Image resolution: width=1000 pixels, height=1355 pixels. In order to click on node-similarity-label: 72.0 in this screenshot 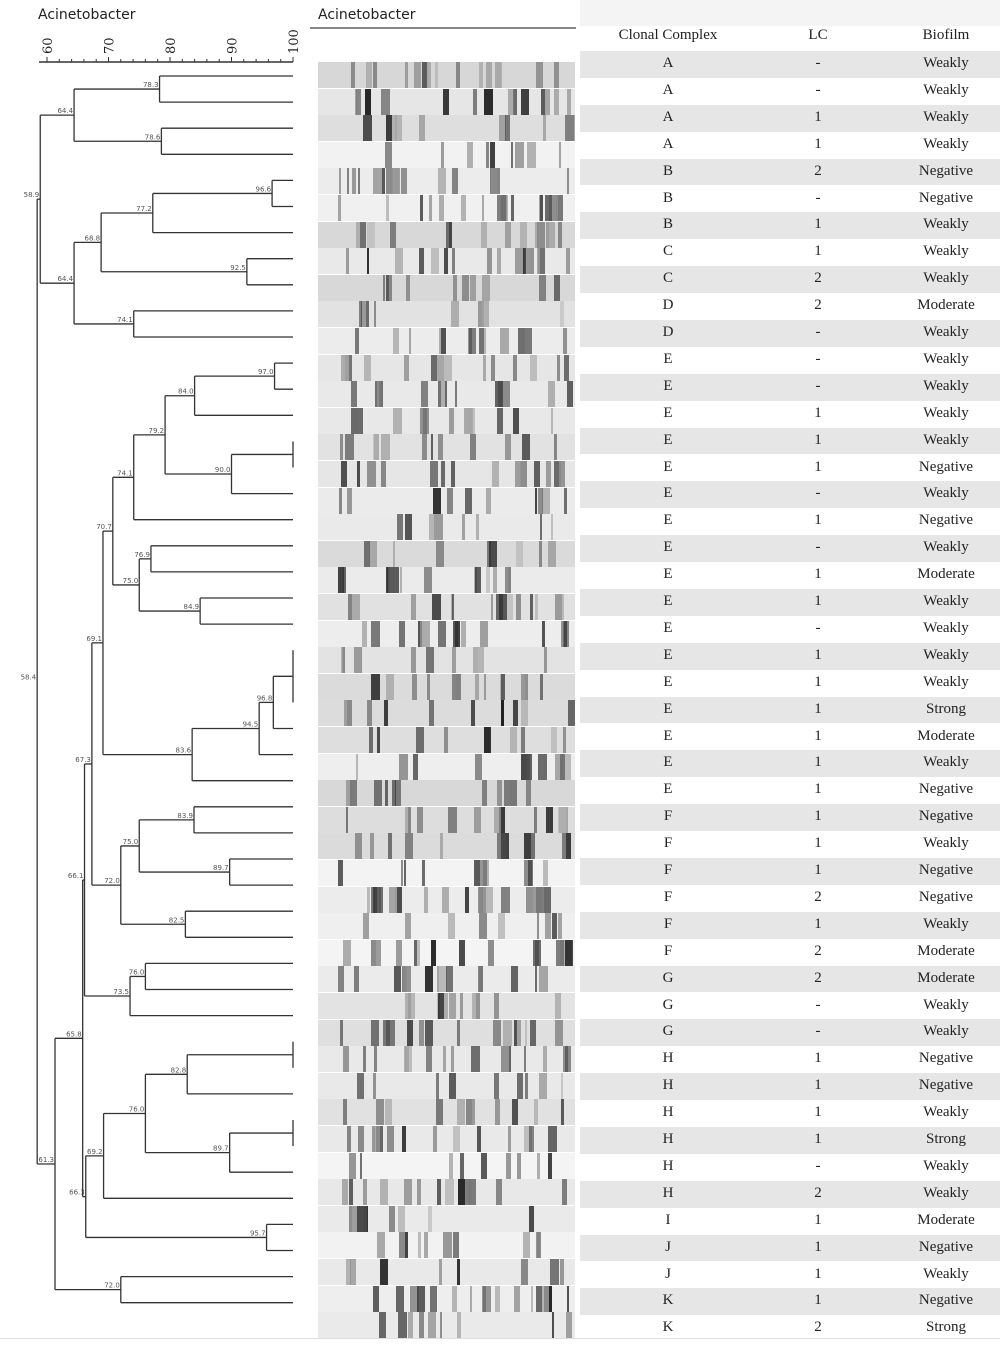, I will do `click(112, 881)`.